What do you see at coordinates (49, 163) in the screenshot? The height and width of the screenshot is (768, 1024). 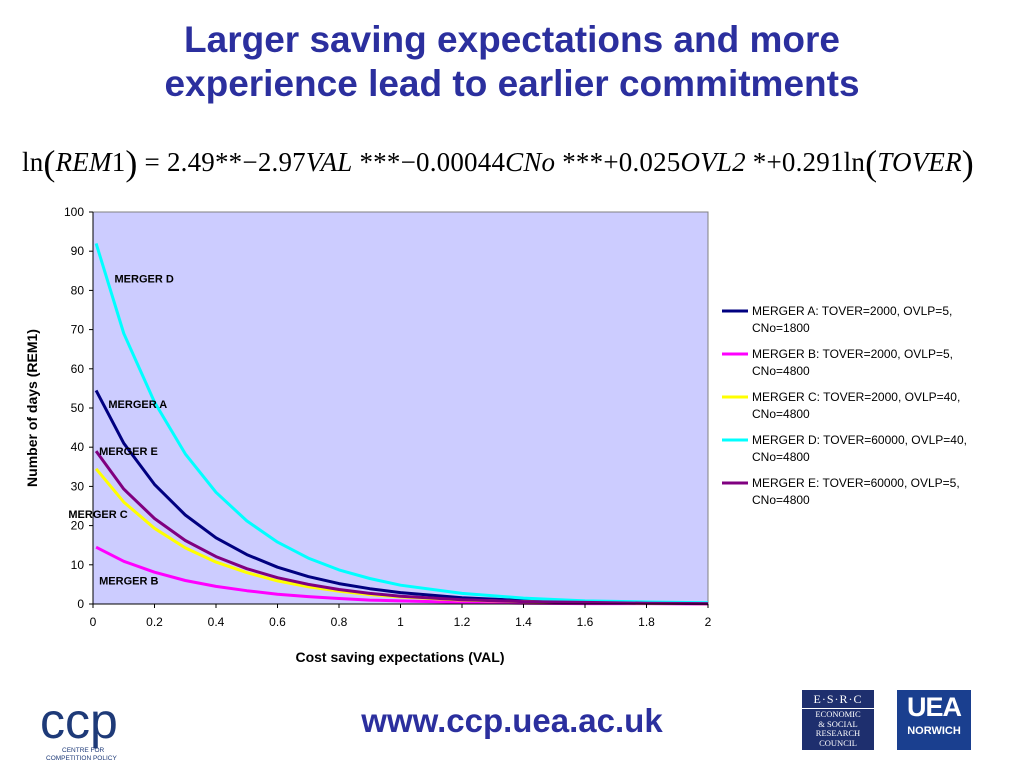 I see `eq-open-paren: (` at bounding box center [49, 163].